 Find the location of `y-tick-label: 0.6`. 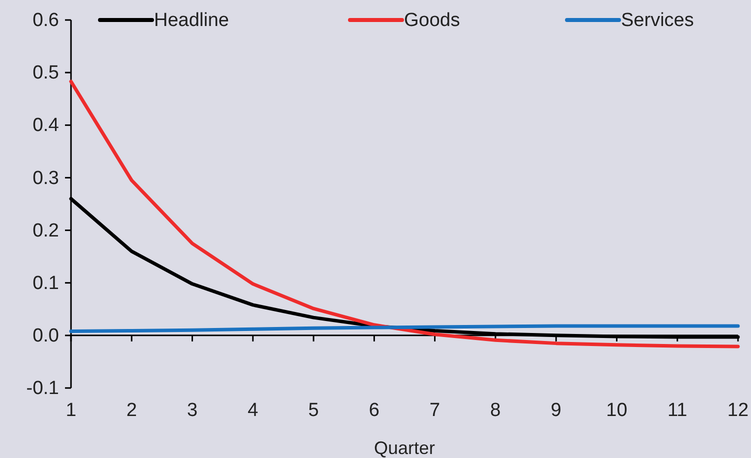

y-tick-label: 0.6 is located at coordinates (45, 21).